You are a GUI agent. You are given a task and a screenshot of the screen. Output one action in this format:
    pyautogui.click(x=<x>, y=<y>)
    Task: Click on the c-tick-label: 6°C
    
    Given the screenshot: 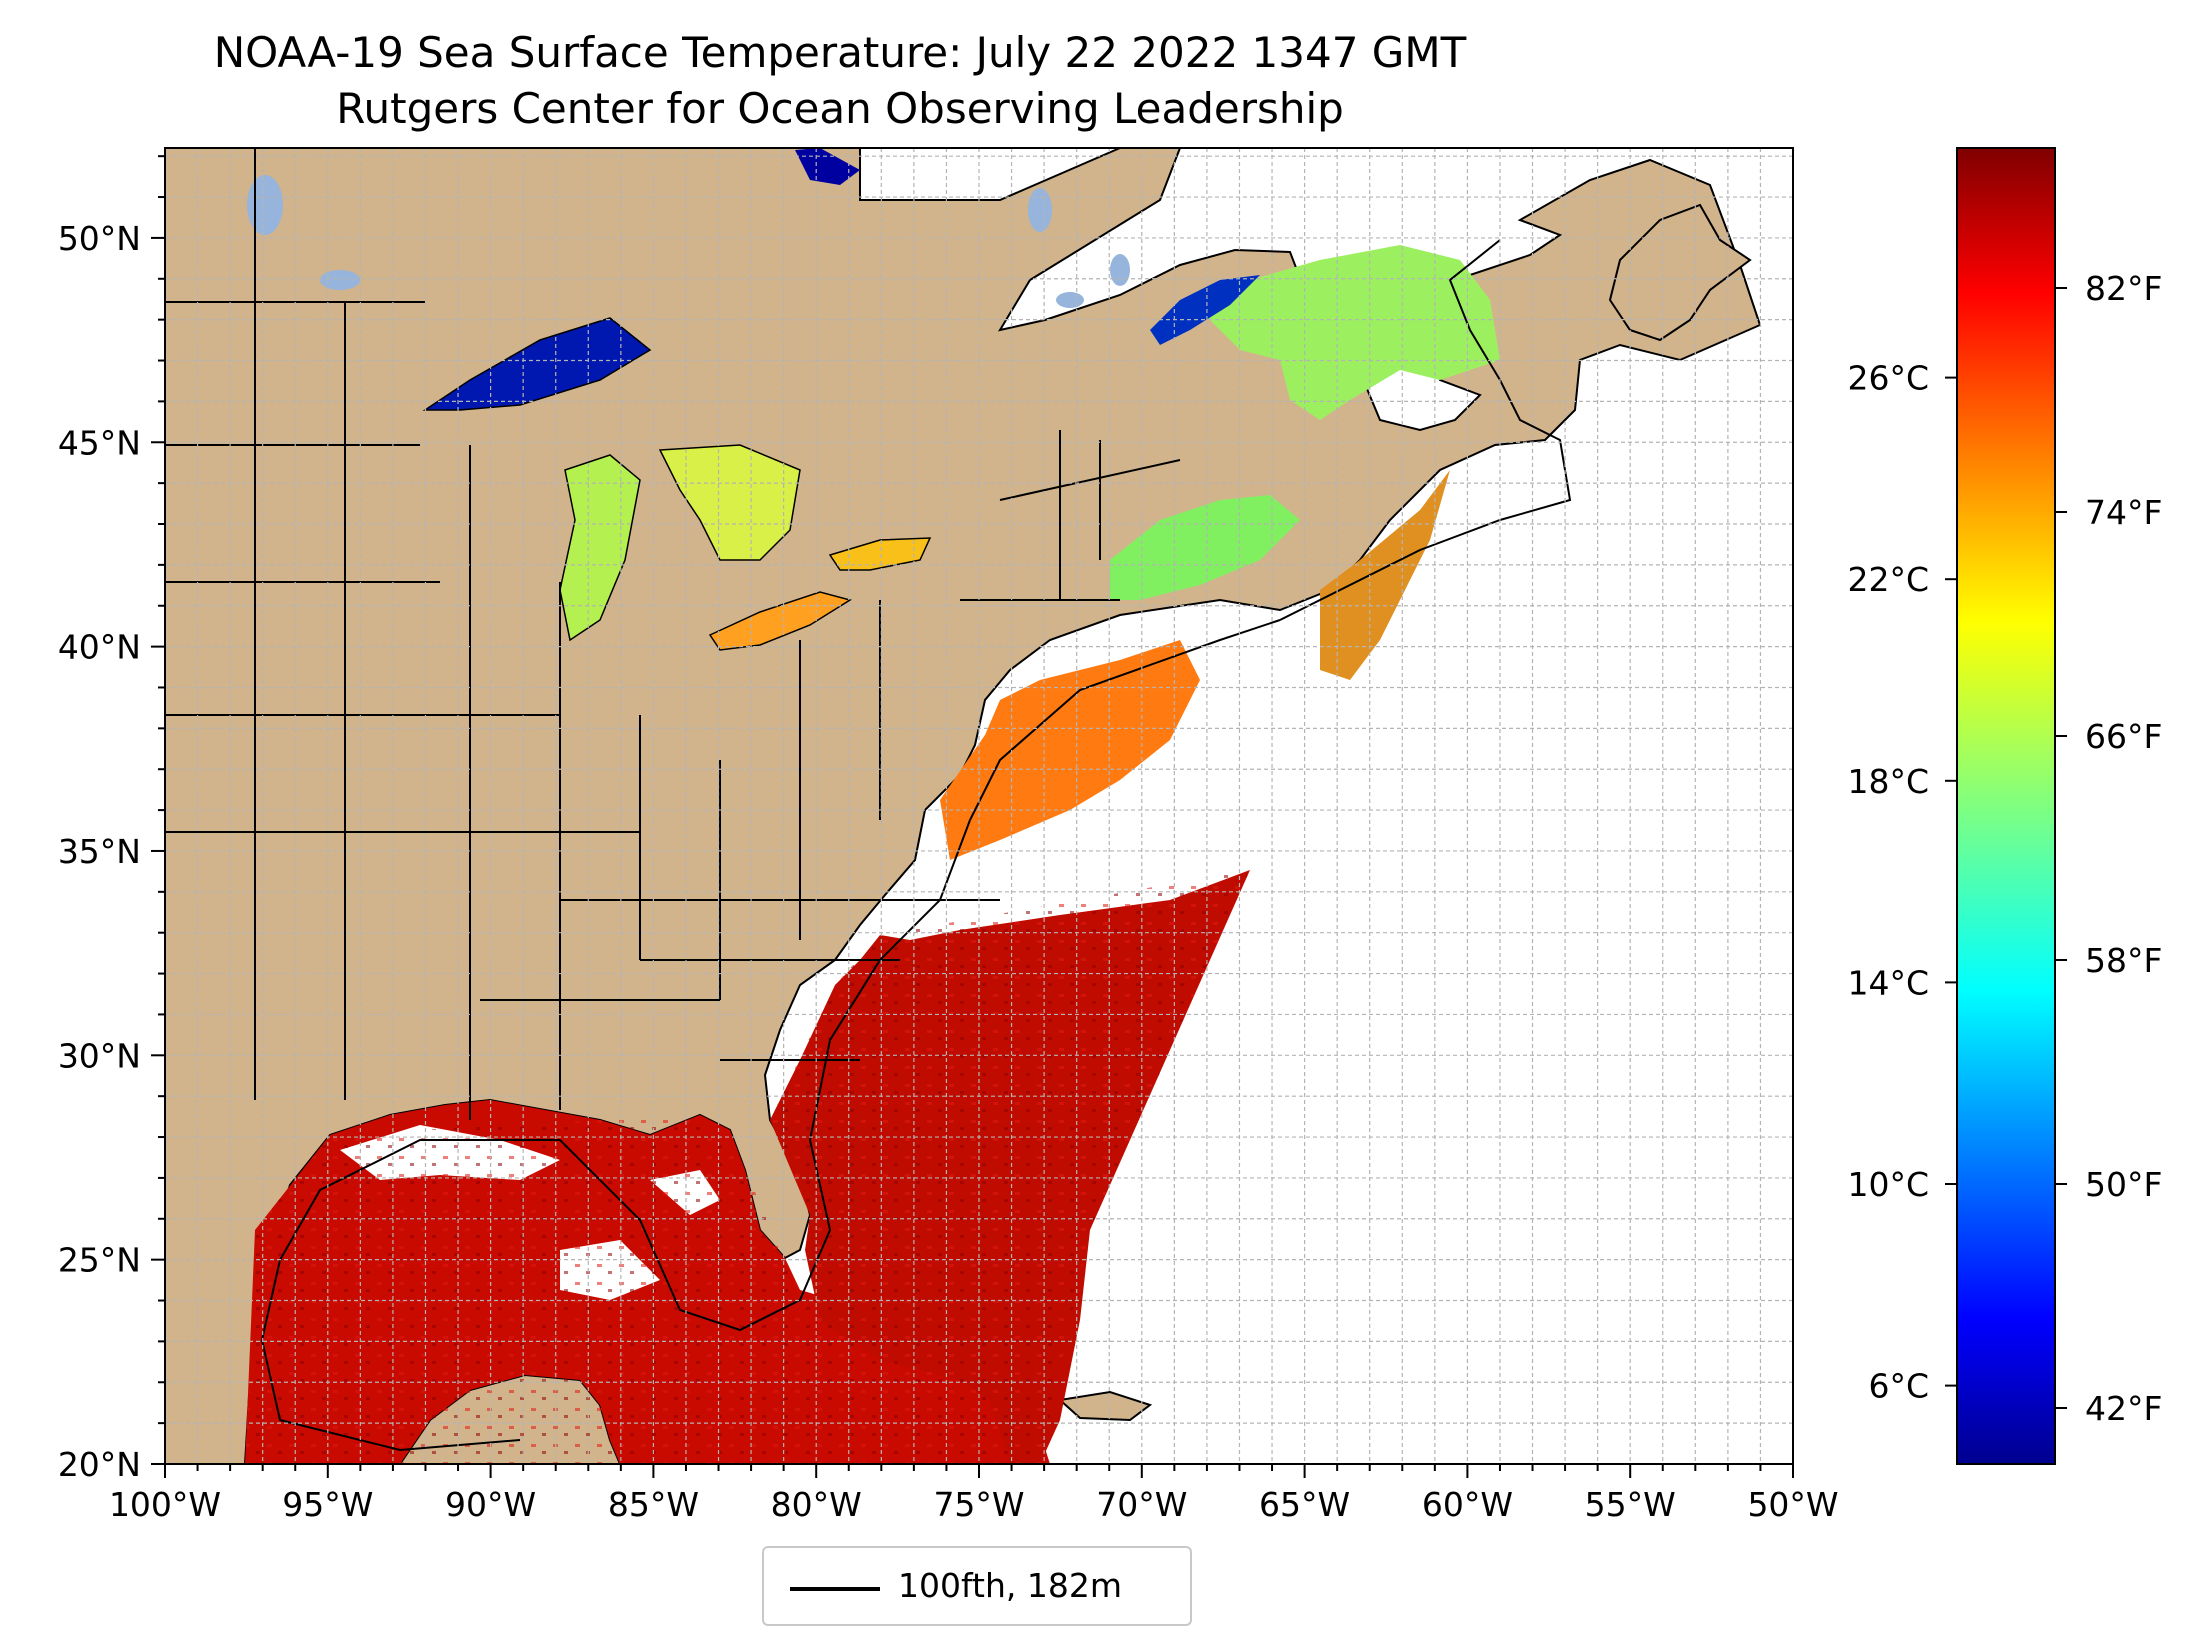 What is the action you would take?
    pyautogui.click(x=1898, y=1386)
    